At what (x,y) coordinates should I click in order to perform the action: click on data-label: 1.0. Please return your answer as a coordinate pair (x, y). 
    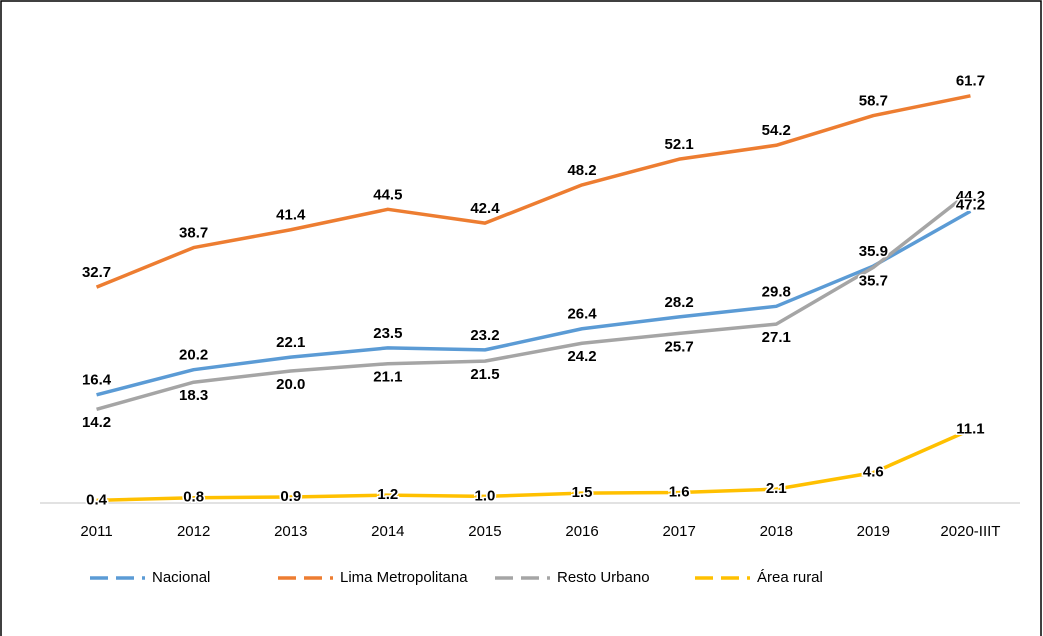
    Looking at the image, I should click on (485, 495).